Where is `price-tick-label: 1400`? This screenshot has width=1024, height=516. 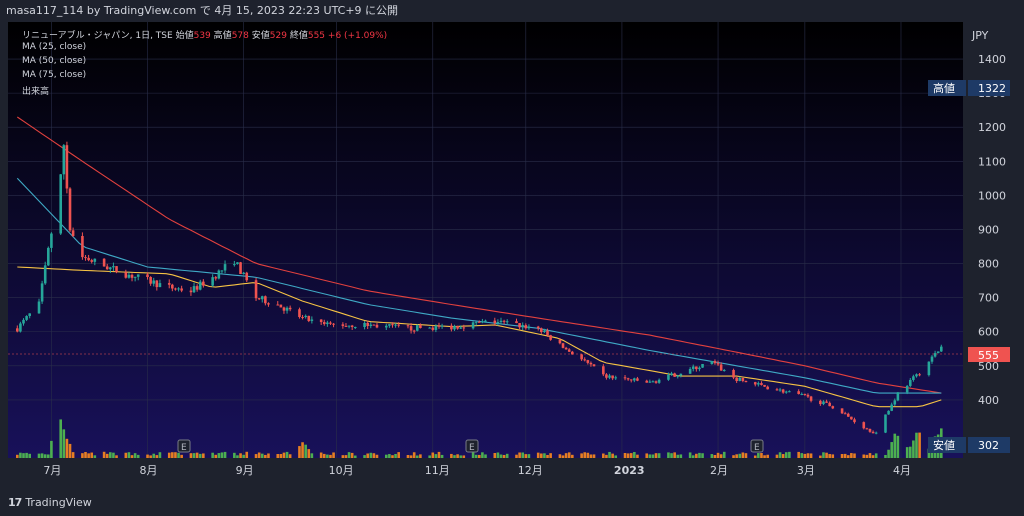
price-tick-label: 1400 is located at coordinates (992, 59).